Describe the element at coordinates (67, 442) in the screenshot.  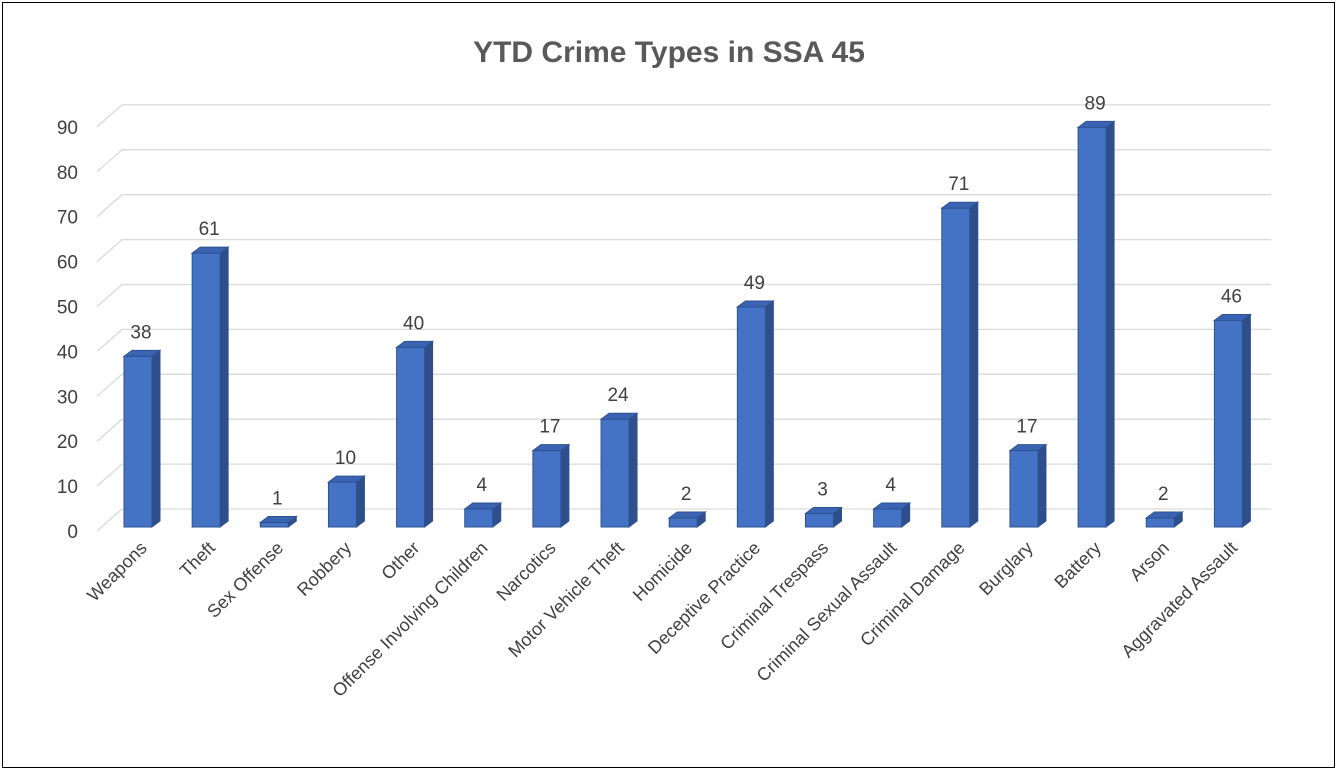
I see `y-tick-label: 20` at that location.